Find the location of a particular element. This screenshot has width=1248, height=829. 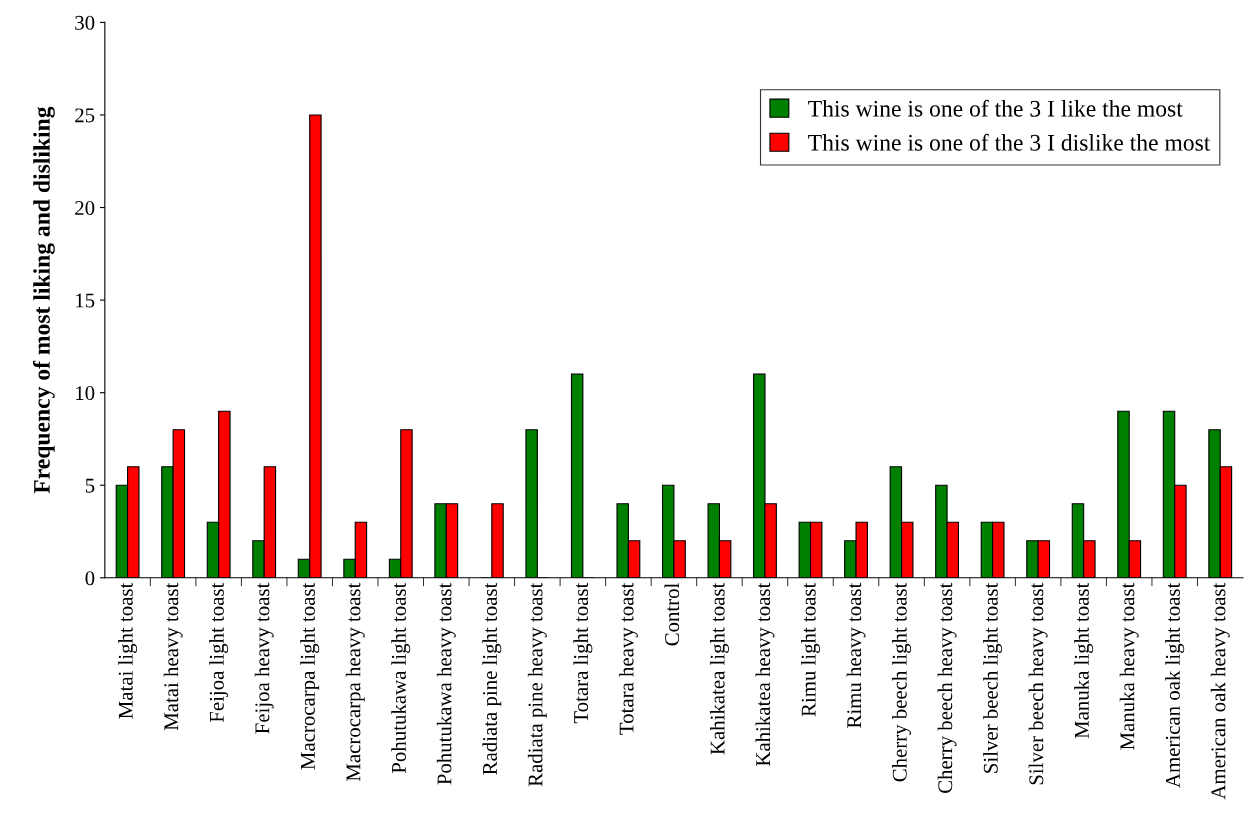

x-tick-label: Kahikatea heavy toast is located at coordinates (765, 674).